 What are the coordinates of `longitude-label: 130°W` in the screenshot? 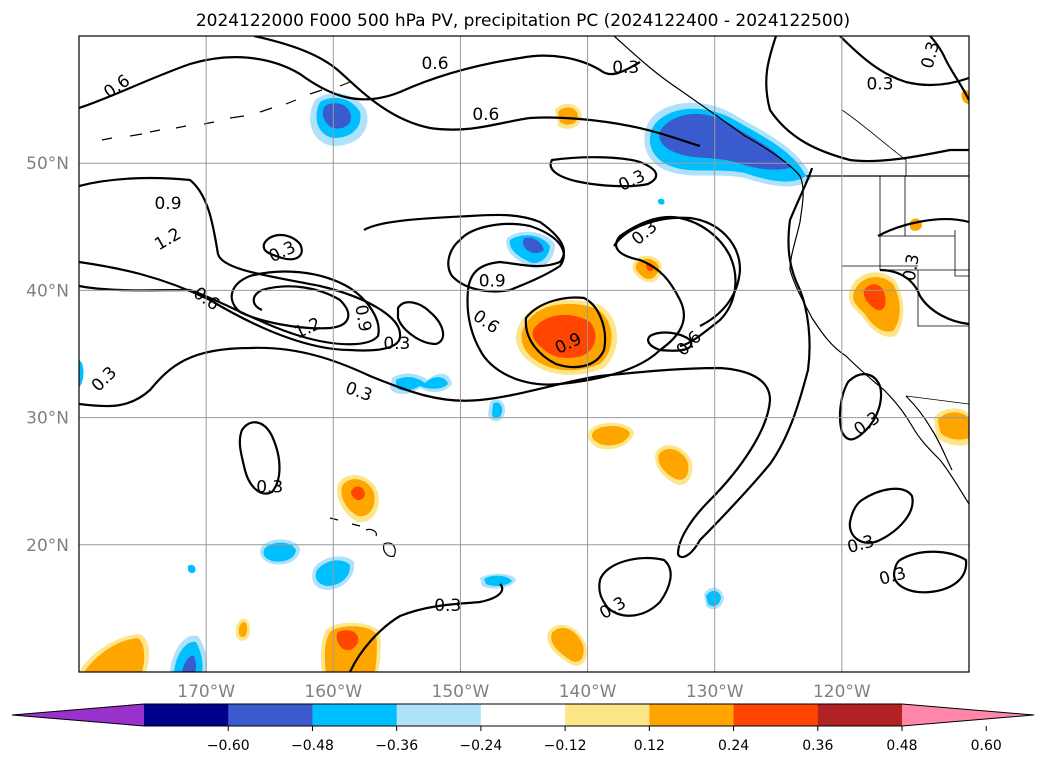 It's located at (715, 692).